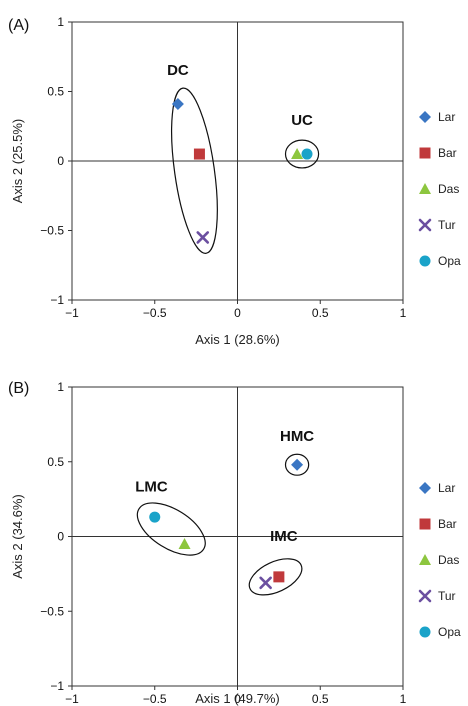 The image size is (468, 706). Describe the element at coordinates (178, 70) in the screenshot. I see `cluster-label-dc: DC` at that location.